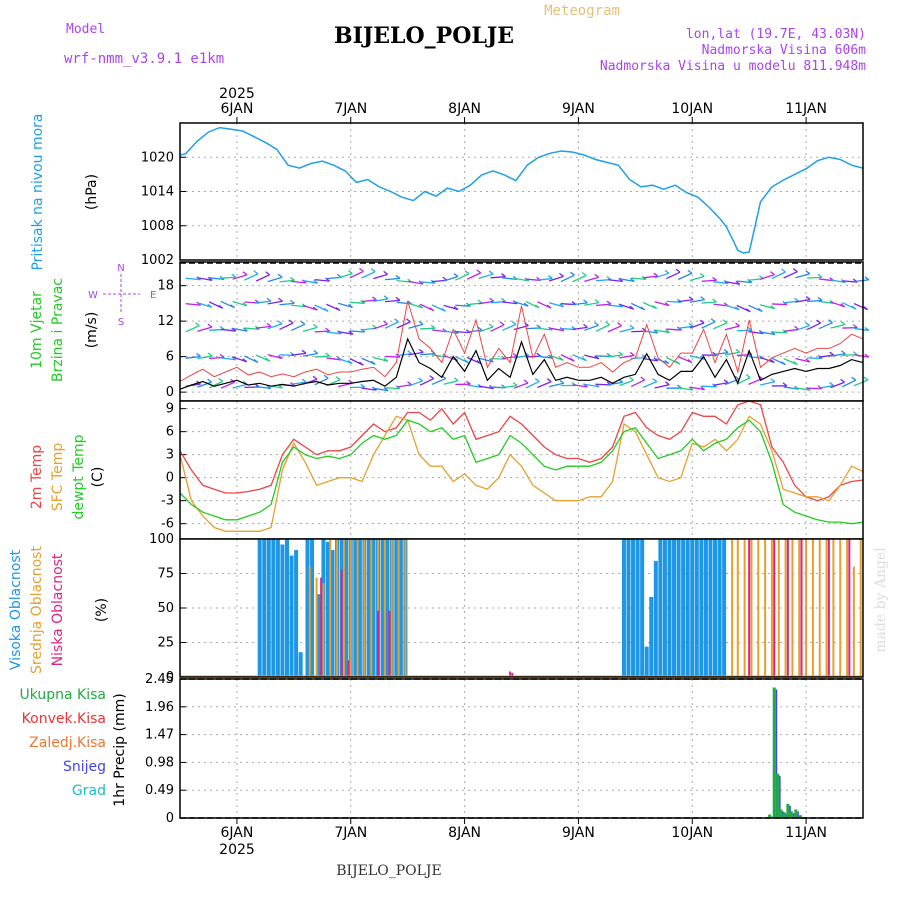 This screenshot has height=900, width=900. Describe the element at coordinates (120, 749) in the screenshot. I see `precip-unit: 1hr Precip (mm)` at that location.